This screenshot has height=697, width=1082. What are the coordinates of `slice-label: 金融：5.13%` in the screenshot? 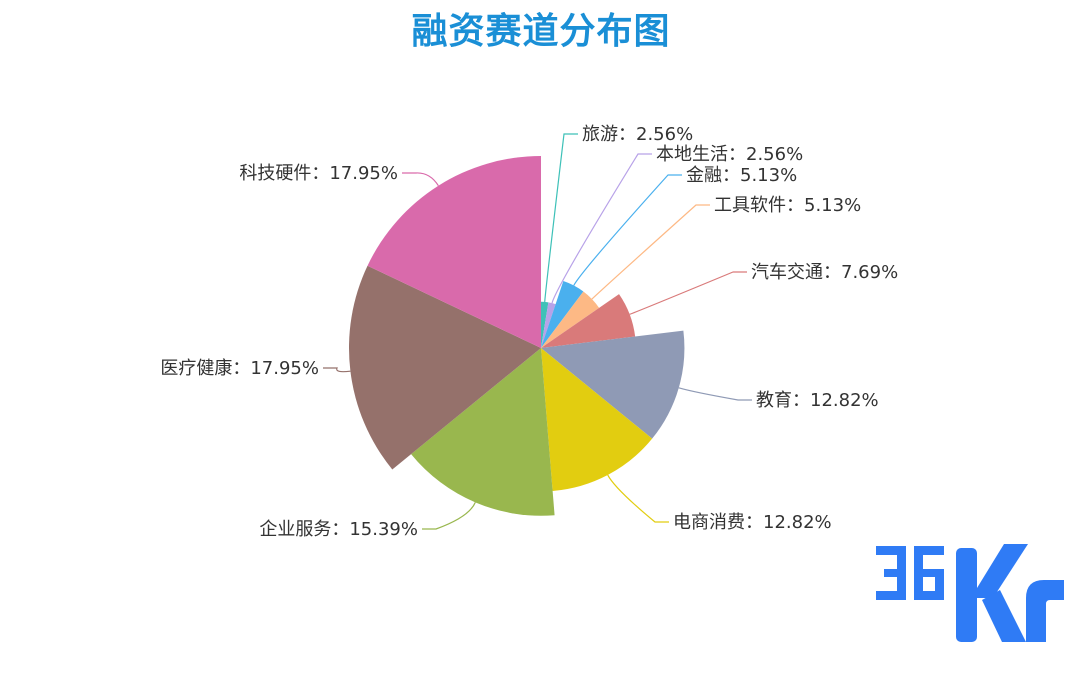 It's located at (741, 175).